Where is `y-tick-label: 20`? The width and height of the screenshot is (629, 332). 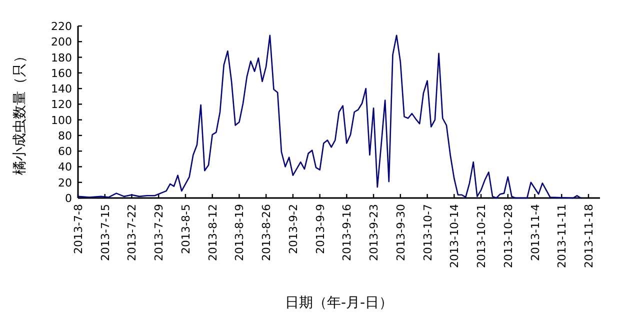 y-tick-label: 20 is located at coordinates (65, 183).